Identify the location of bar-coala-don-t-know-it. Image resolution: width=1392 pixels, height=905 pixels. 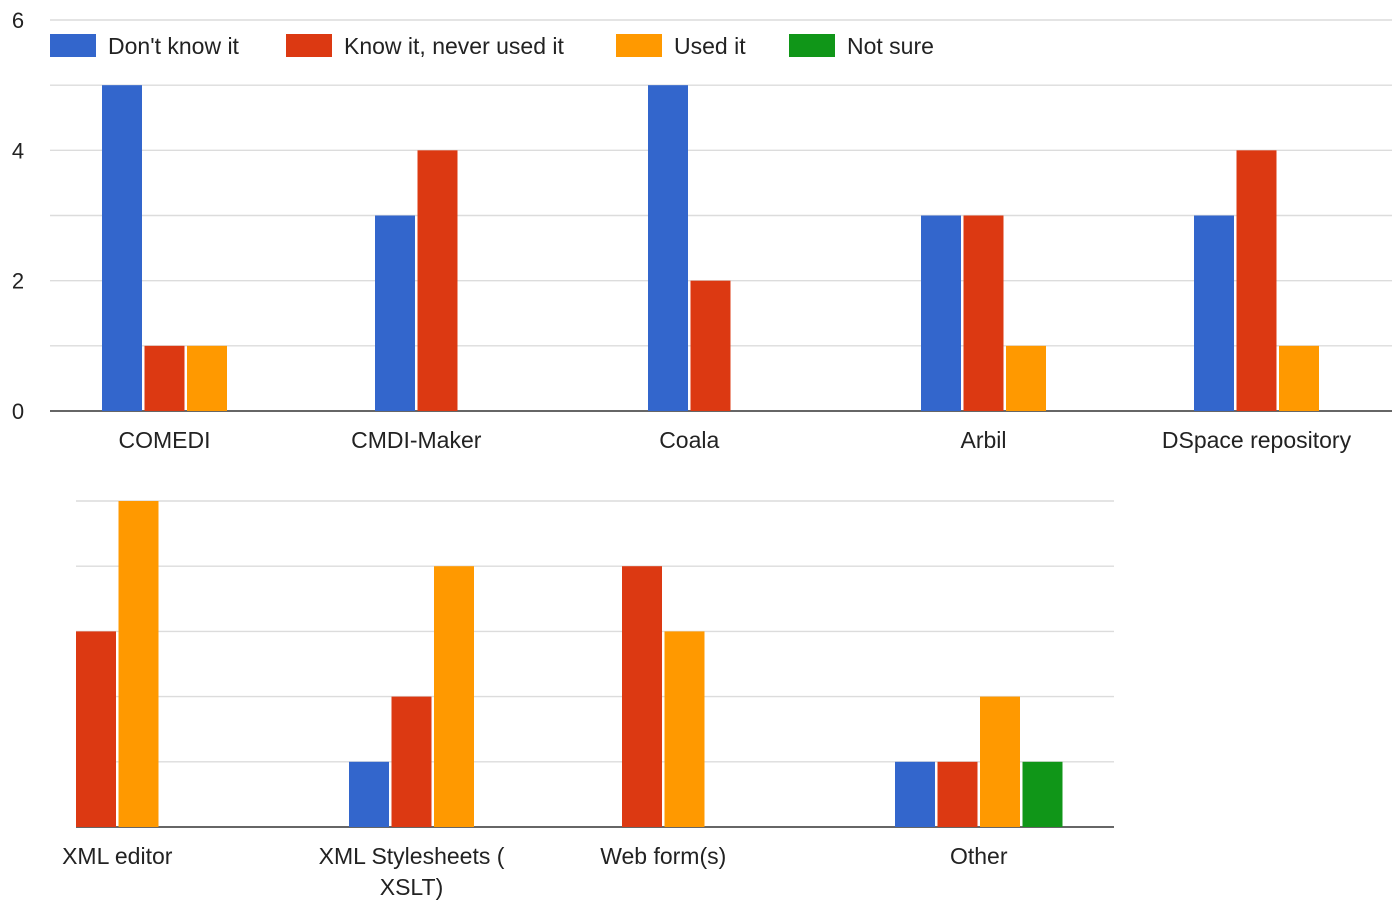
(668, 248).